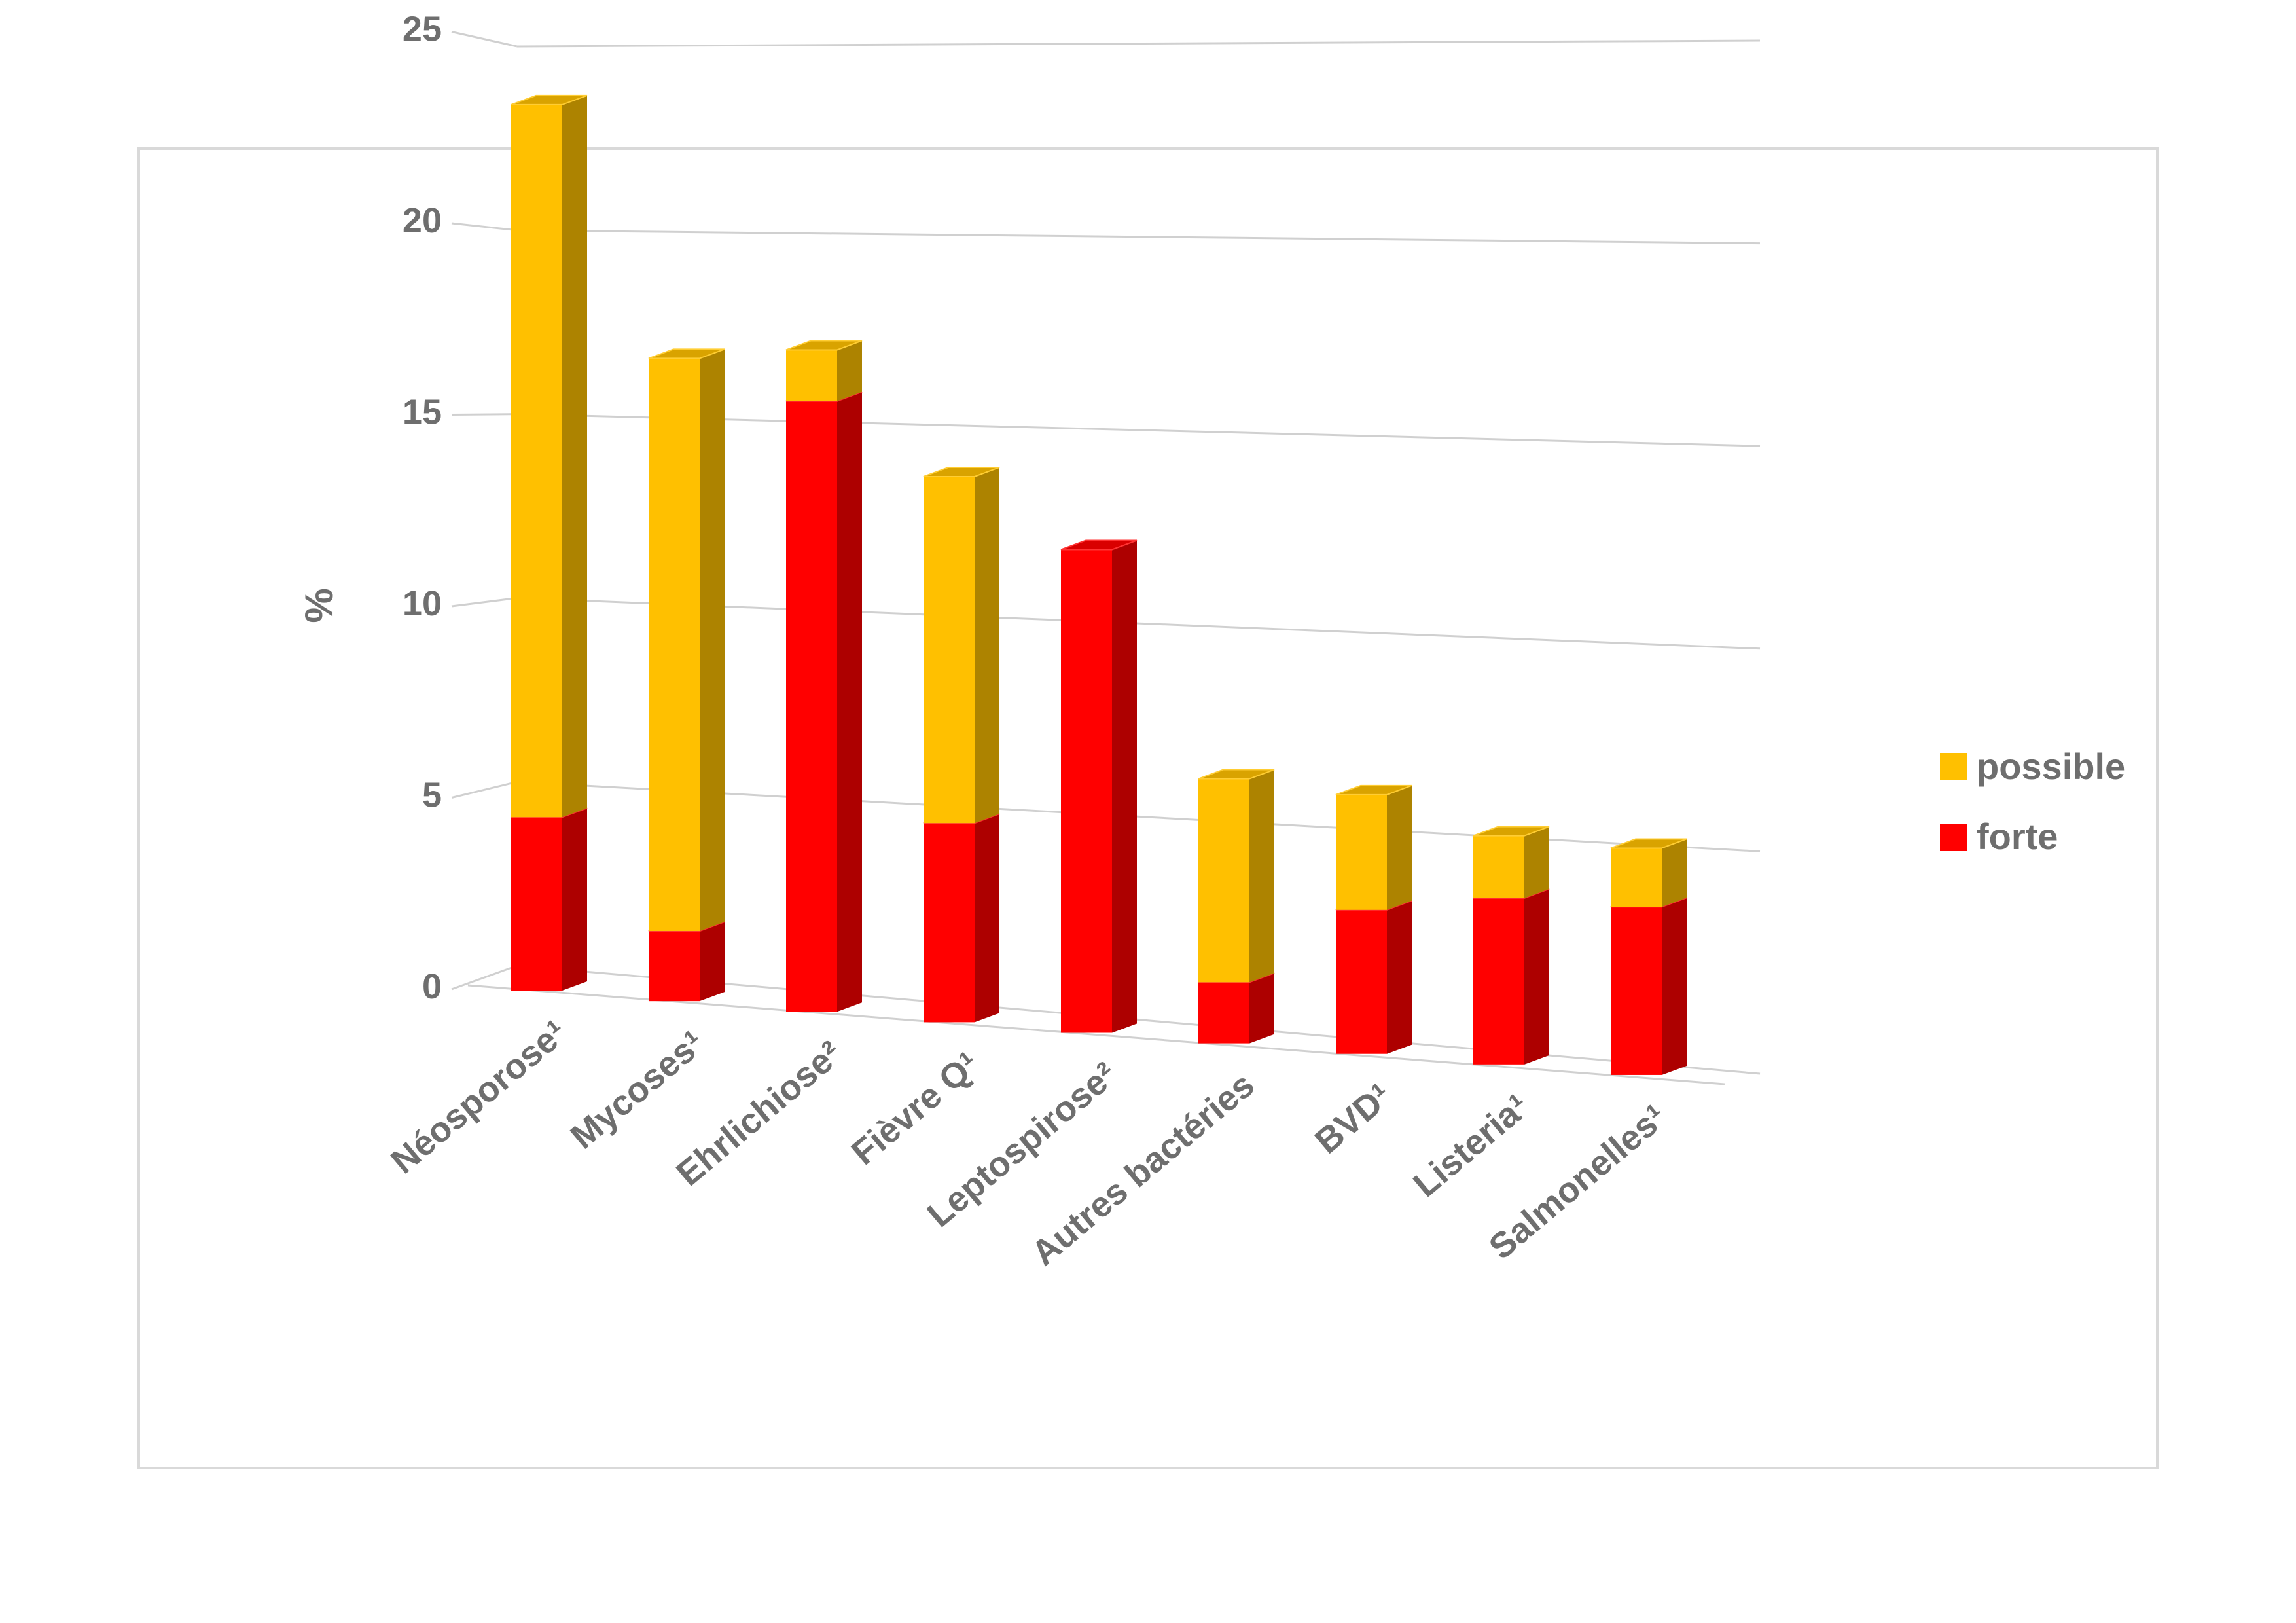  Describe the element at coordinates (2017, 836) in the screenshot. I see `legend-label-forte: forte` at that location.